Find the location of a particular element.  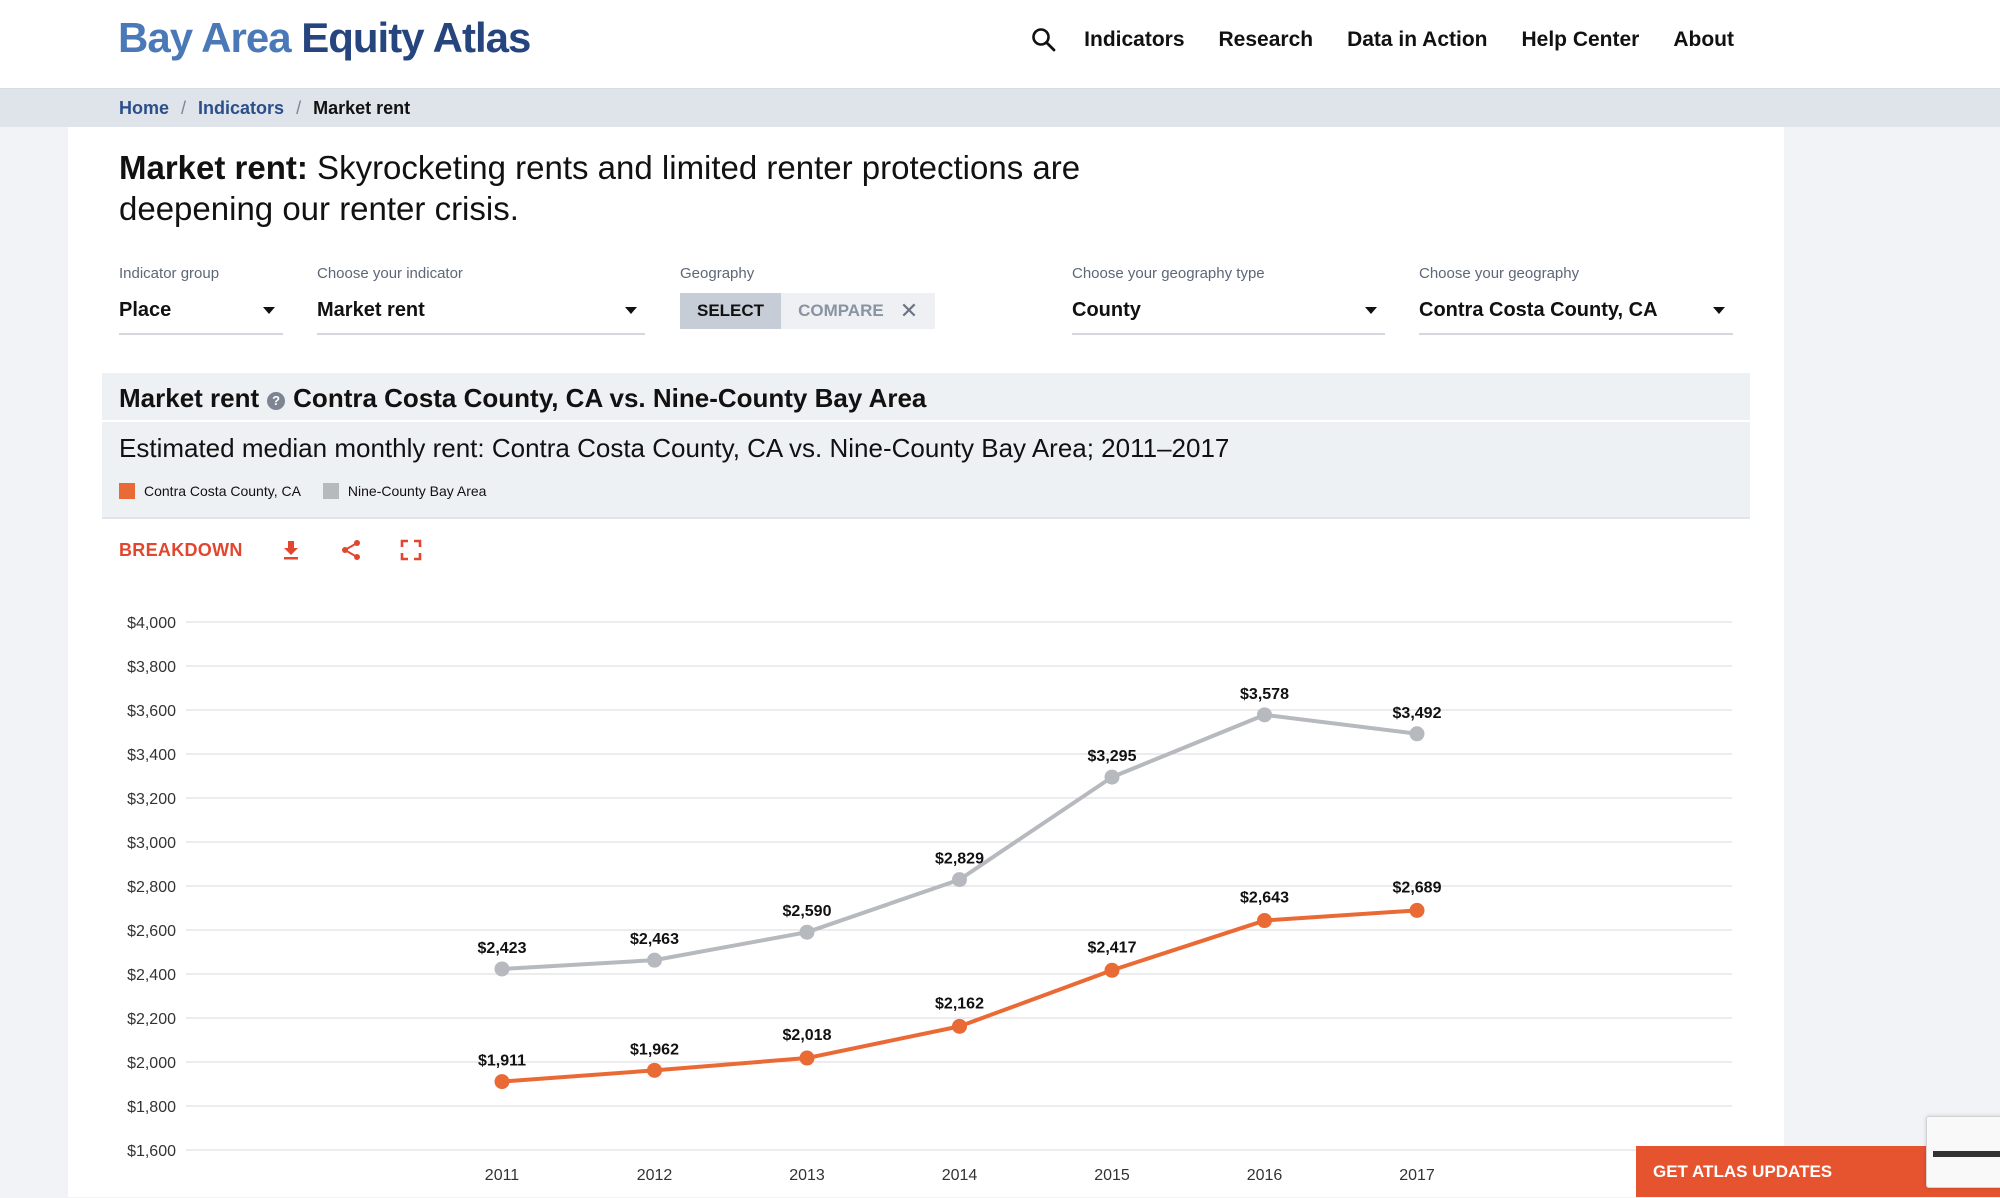

y-tick-label: $3,800 is located at coordinates (151, 667).